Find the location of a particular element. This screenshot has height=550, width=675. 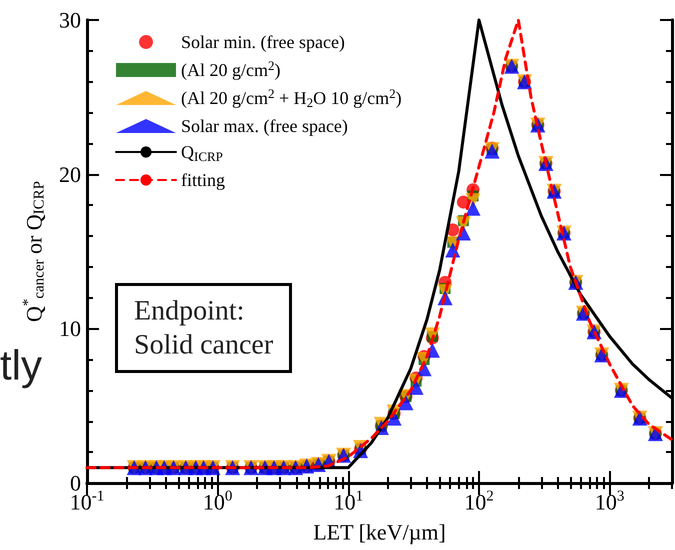

legend-label: Solar min. (free space) is located at coordinates (263, 42).